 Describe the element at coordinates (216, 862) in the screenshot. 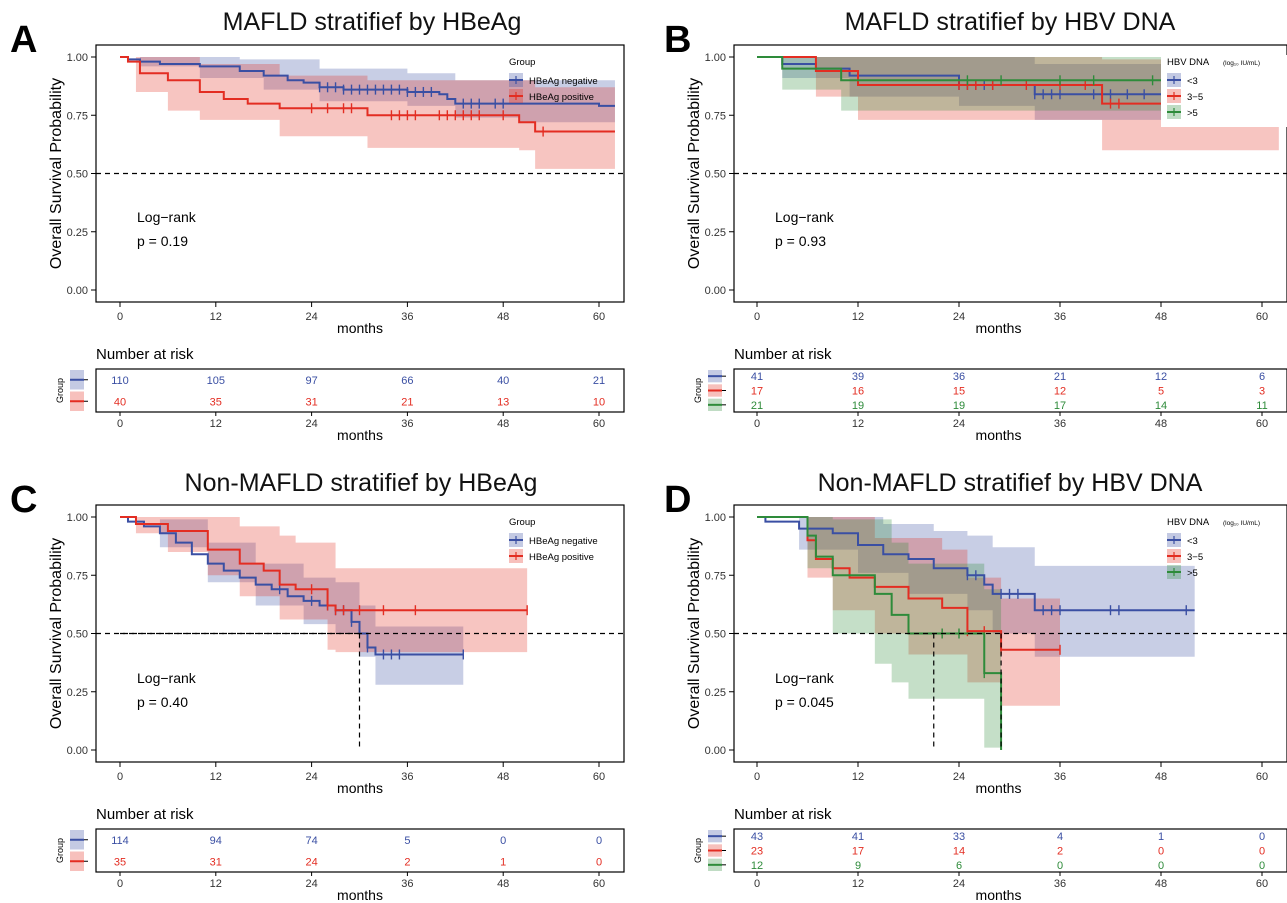

I see `risk-count: 31` at that location.